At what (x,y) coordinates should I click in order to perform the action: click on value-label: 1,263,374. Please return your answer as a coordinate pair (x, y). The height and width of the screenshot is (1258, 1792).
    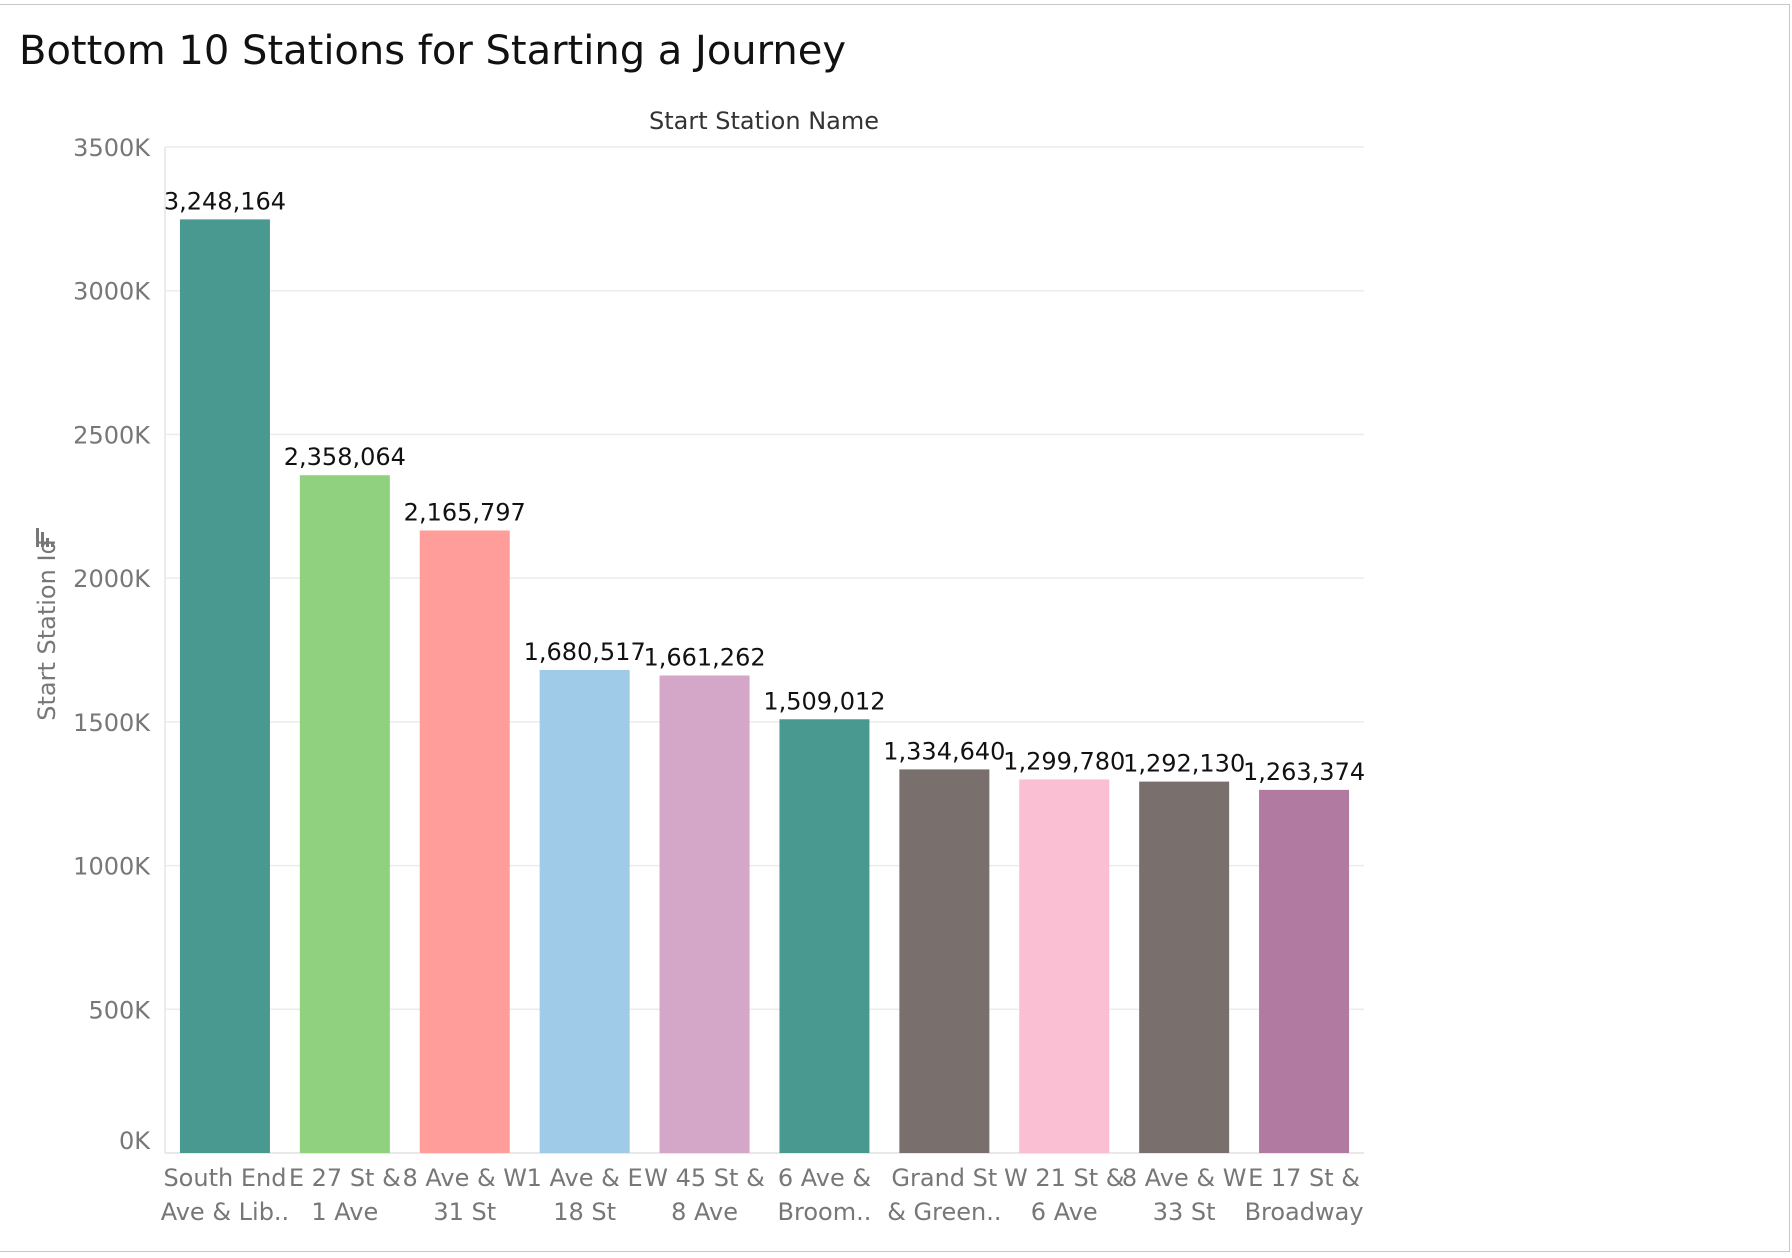
    Looking at the image, I should click on (1304, 772).